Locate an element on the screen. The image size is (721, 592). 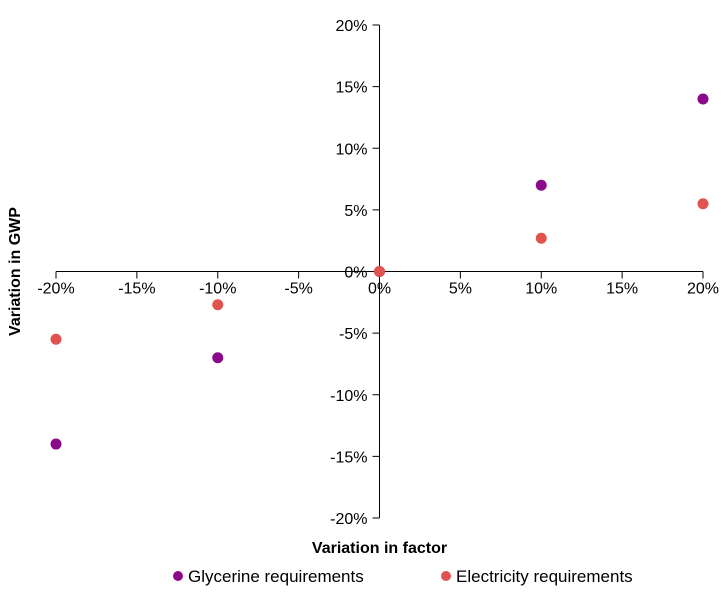
y-tick-label: -10% is located at coordinates (348, 396).